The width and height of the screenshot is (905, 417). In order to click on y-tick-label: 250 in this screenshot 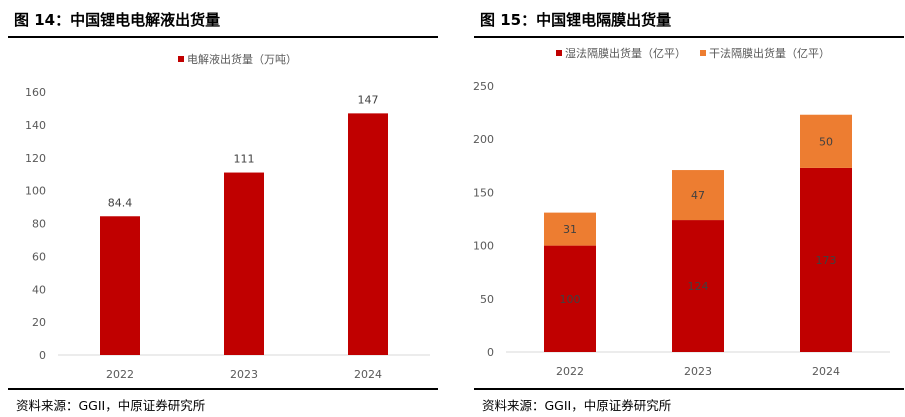, I will do `click(483, 86)`.